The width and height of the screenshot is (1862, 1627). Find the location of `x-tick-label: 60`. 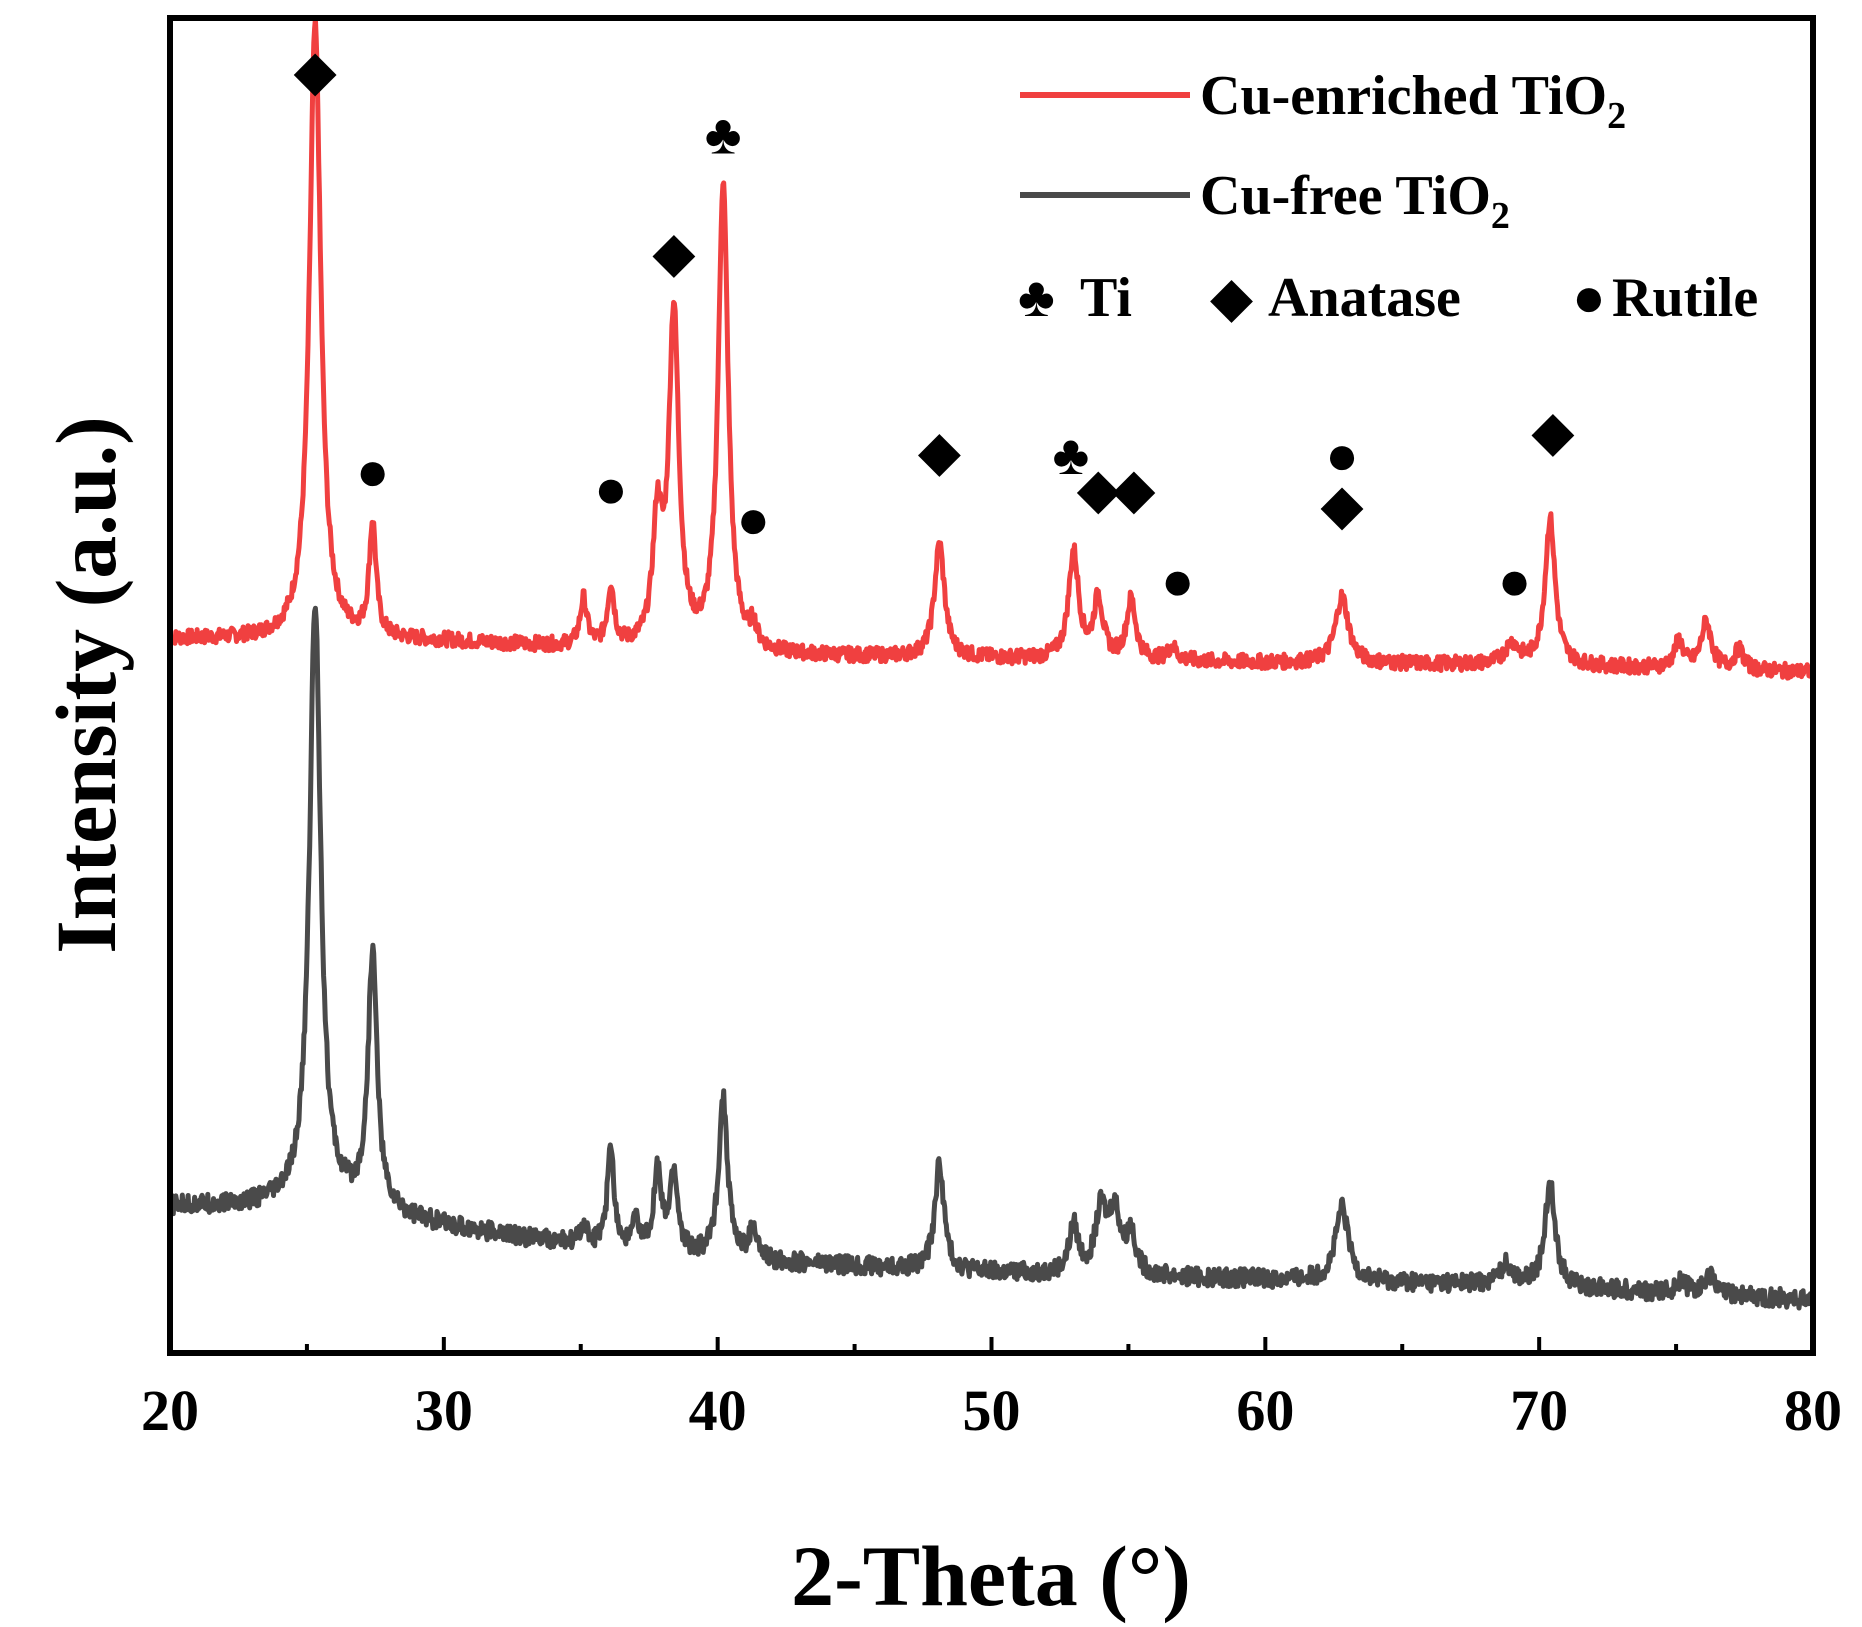

x-tick-label: 60 is located at coordinates (1265, 1410).